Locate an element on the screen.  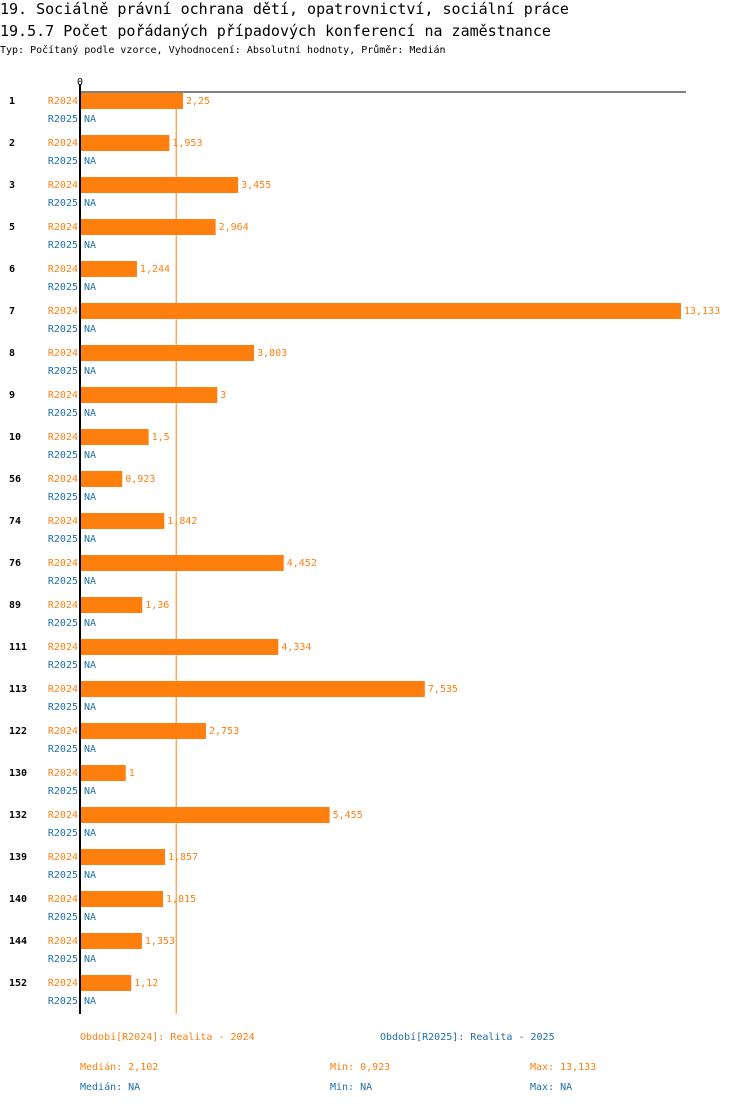
data-label-r2024: 2,25 is located at coordinates (198, 101).